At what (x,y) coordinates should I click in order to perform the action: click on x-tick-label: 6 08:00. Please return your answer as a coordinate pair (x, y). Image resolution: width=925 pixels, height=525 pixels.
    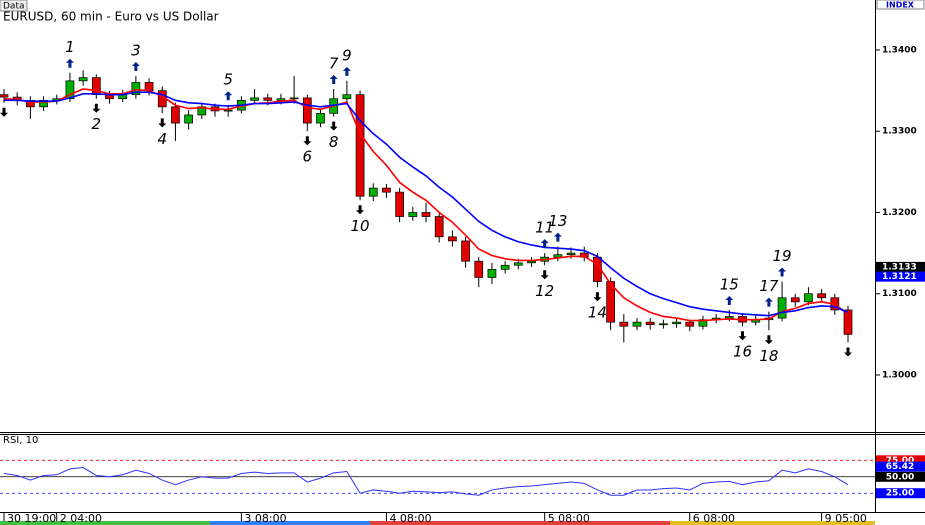
    Looking at the image, I should click on (714, 518).